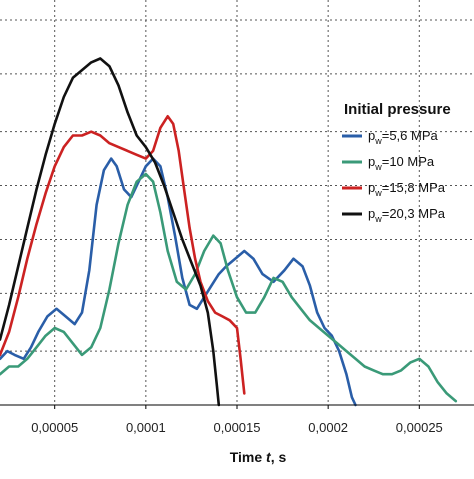  Describe the element at coordinates (328, 427) in the screenshot. I see `x-tick-label: 0,0002` at that location.